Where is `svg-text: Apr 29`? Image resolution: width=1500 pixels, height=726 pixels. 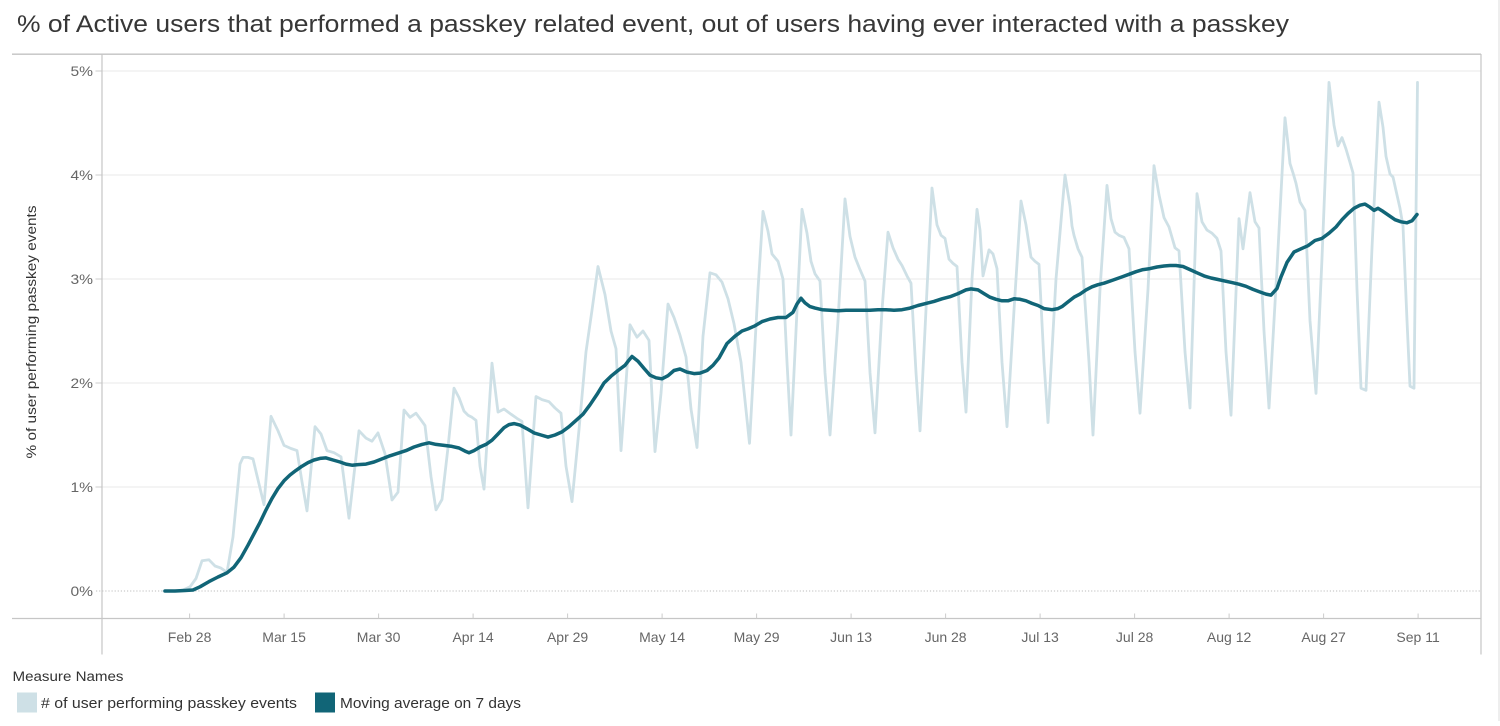 svg-text: Apr 29 is located at coordinates (567, 637).